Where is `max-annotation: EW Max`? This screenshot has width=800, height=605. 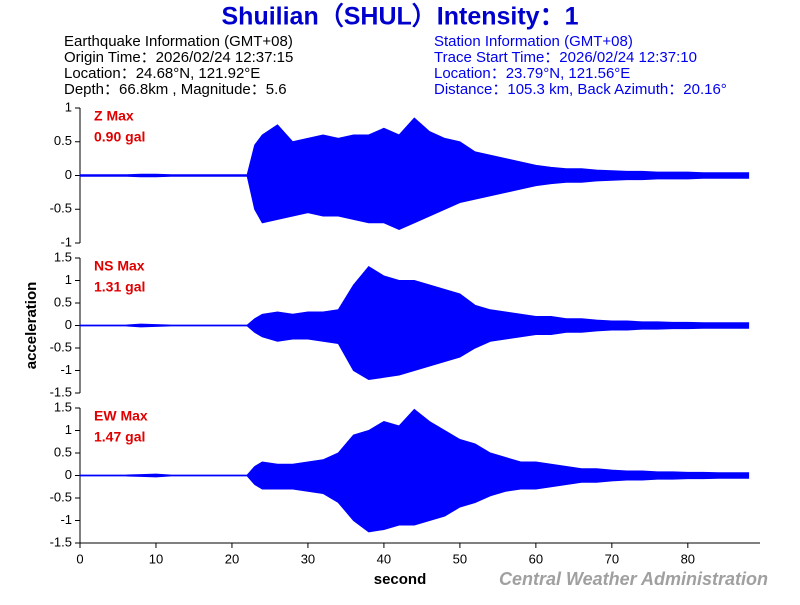 max-annotation: EW Max is located at coordinates (121, 416).